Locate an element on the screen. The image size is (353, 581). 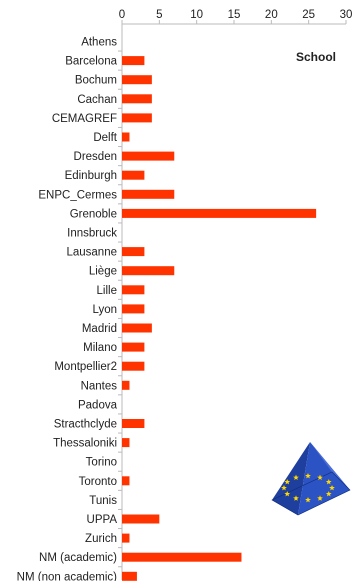
category-label: Lausanne is located at coordinates (91, 253).